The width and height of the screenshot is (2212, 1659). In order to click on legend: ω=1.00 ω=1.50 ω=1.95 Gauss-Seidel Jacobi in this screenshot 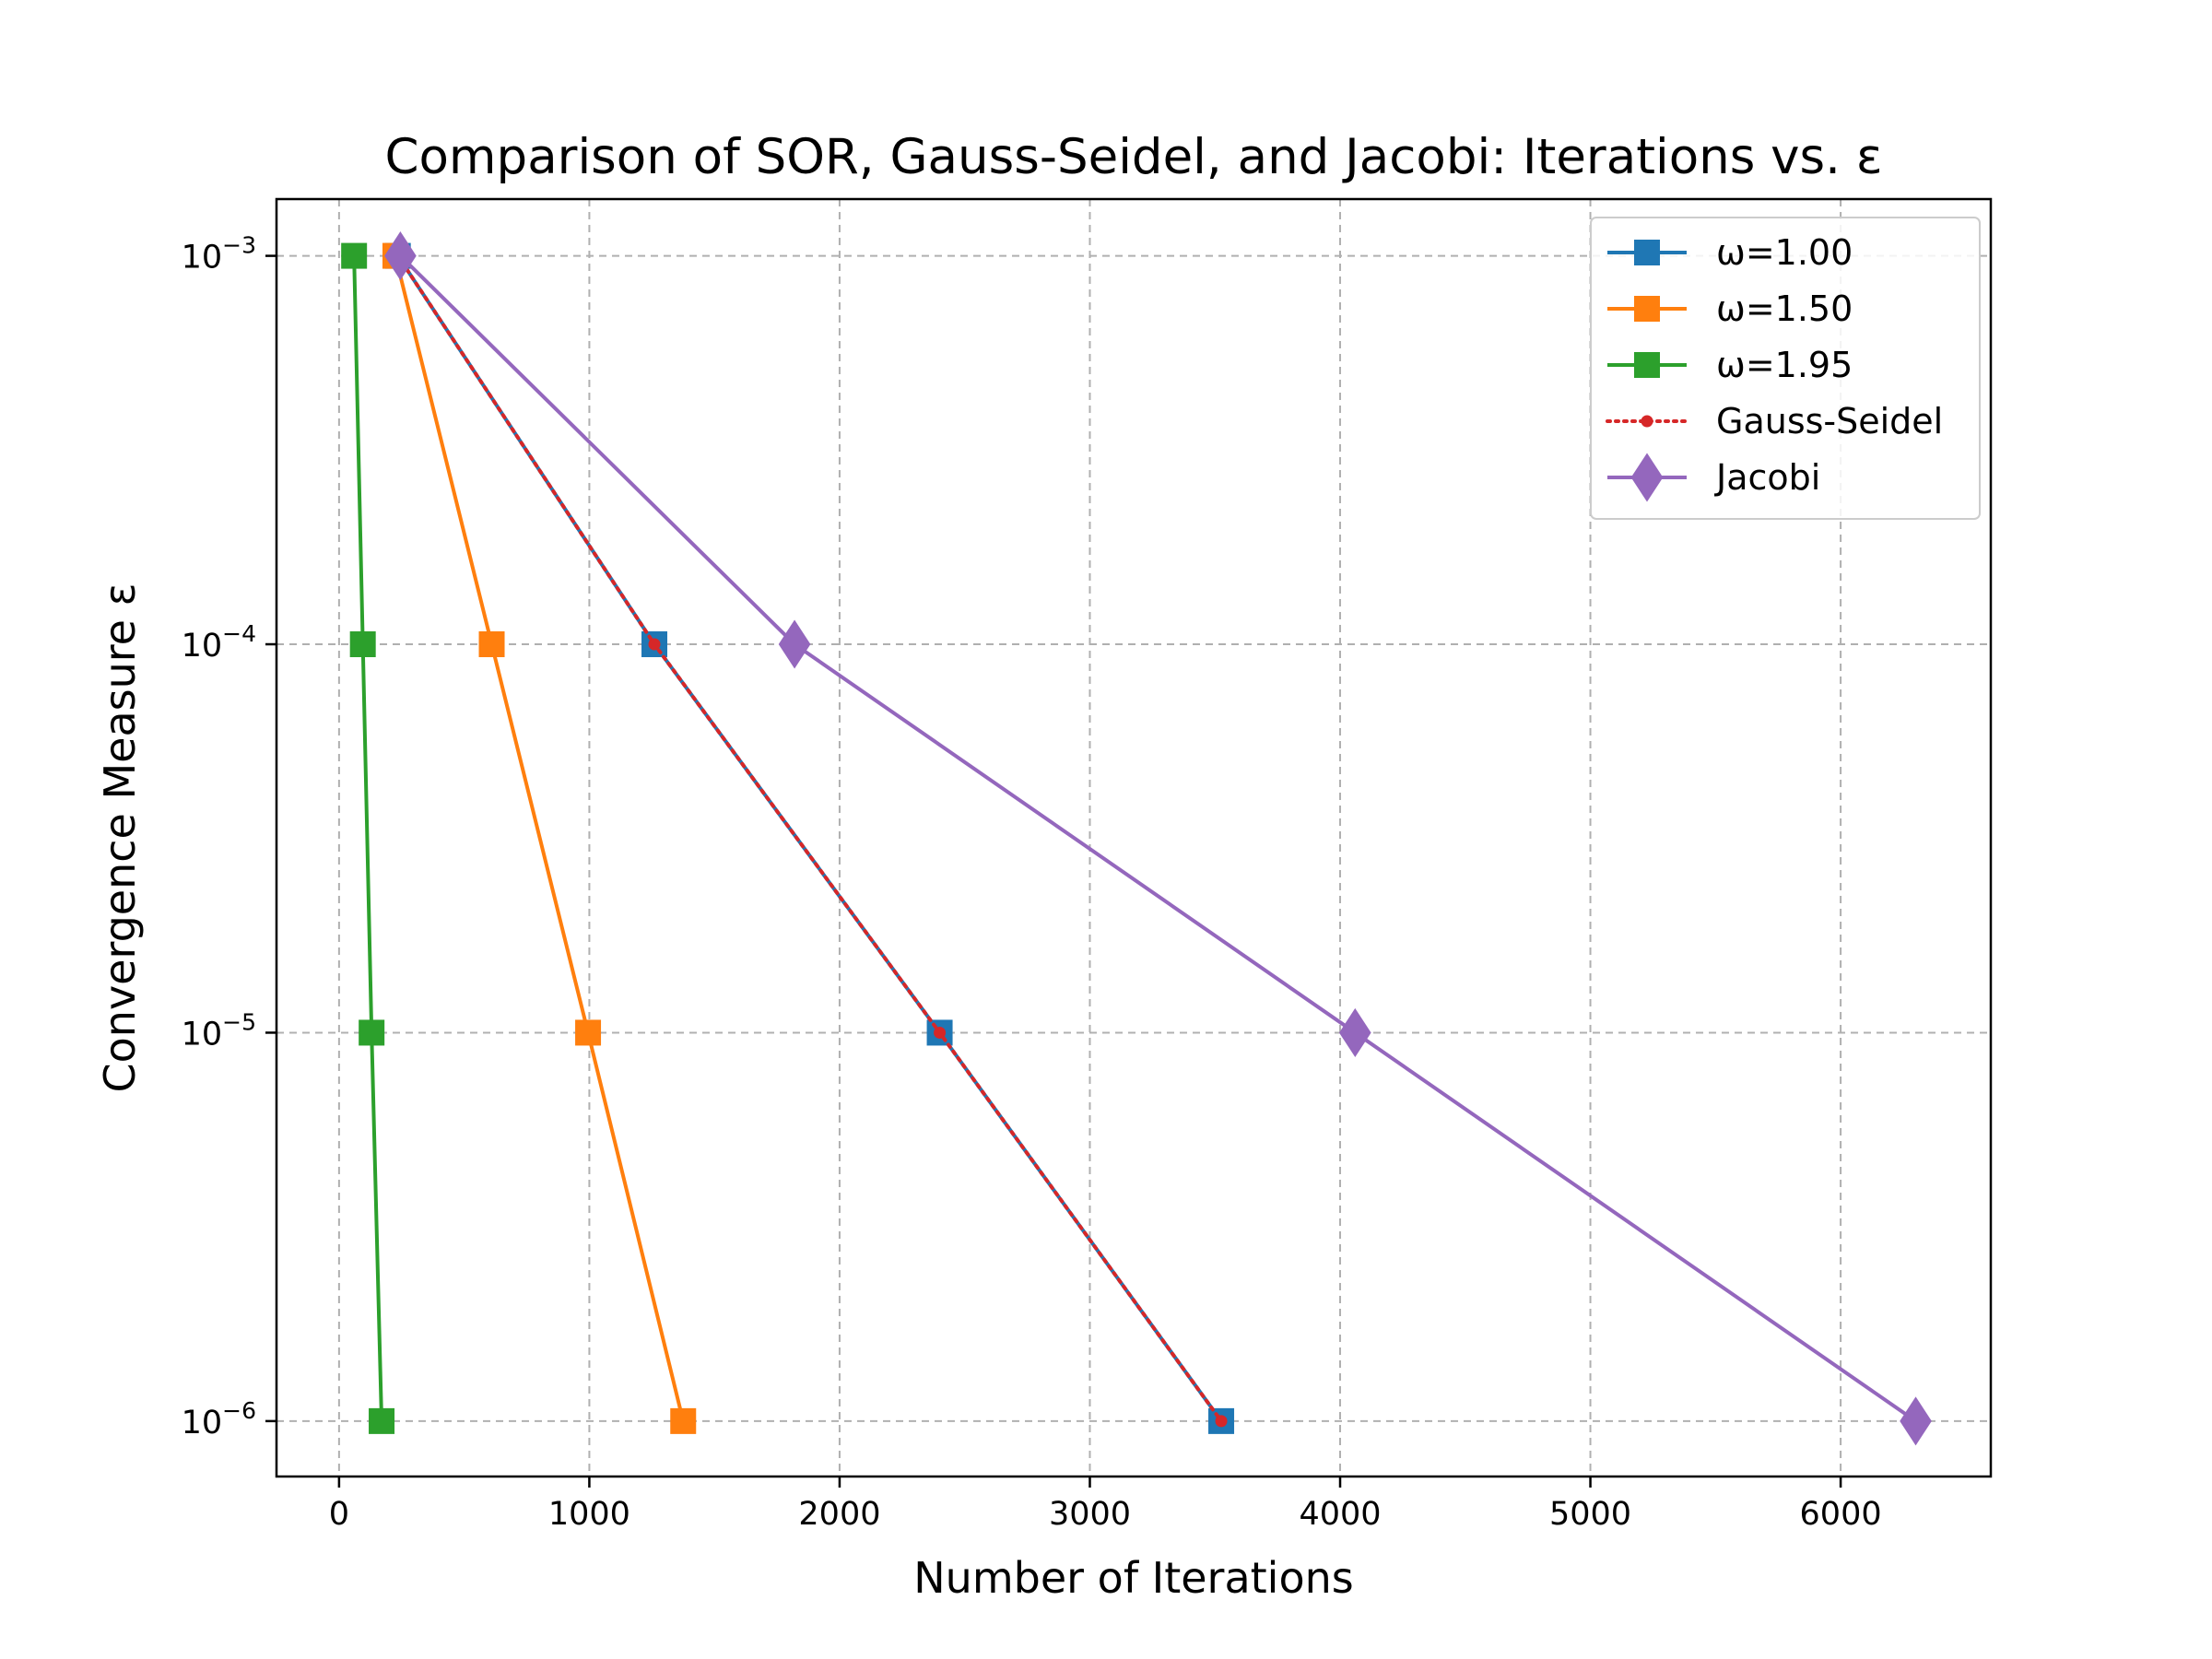, I will do `click(1785, 368)`.